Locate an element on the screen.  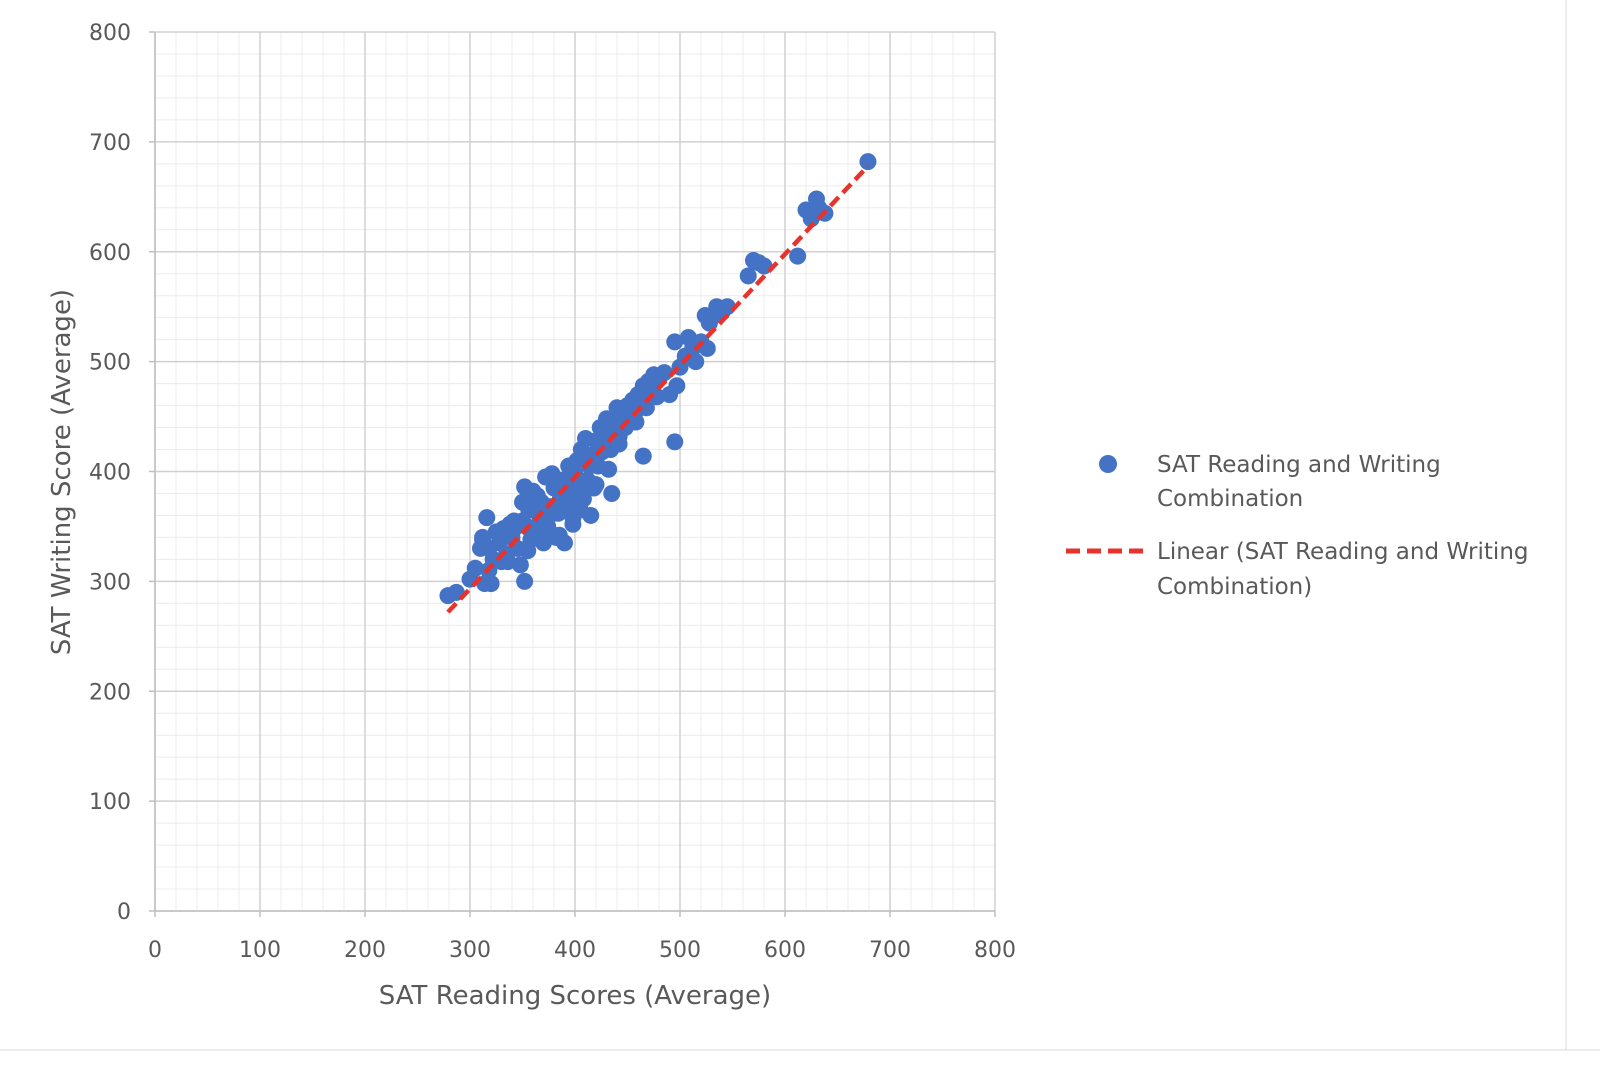
trendline-group is located at coordinates (658, 389).